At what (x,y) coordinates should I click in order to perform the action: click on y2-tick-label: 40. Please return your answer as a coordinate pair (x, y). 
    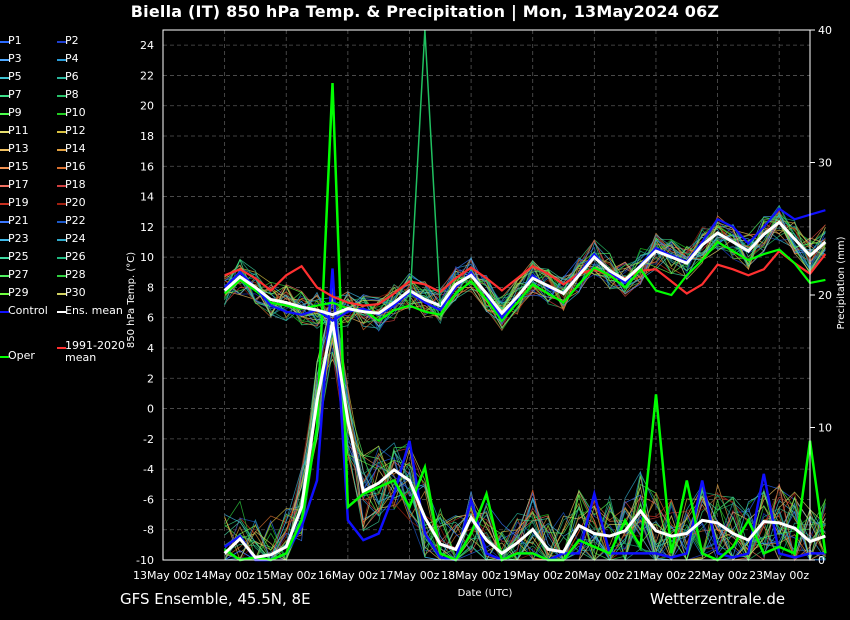
    Looking at the image, I should click on (825, 30).